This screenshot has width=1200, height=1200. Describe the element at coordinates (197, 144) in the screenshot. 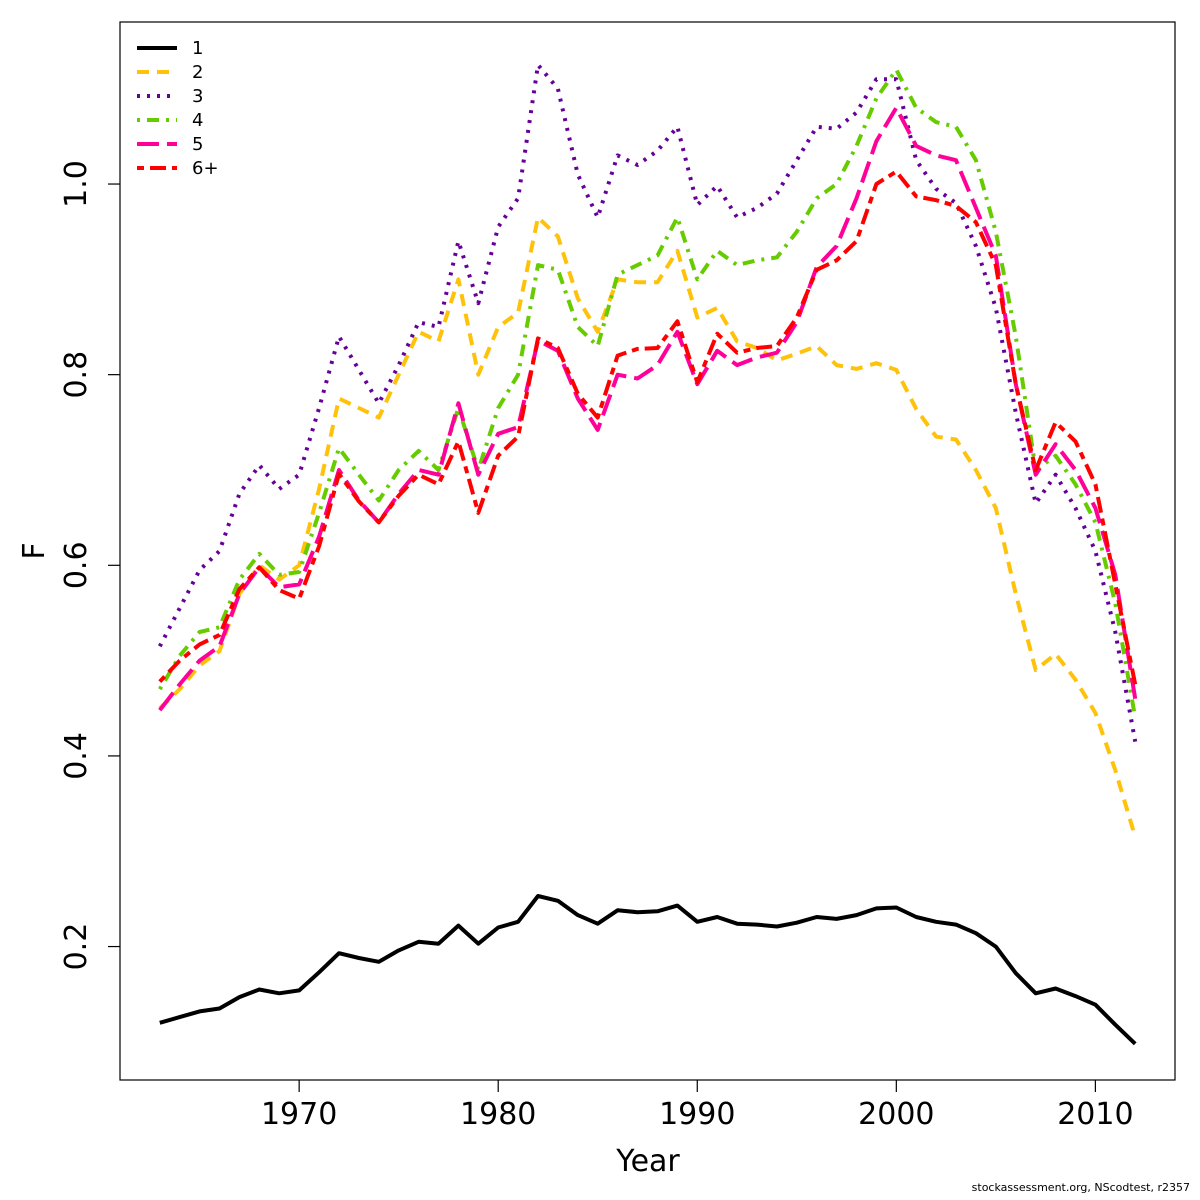

I see `legend-label-5: 5` at that location.